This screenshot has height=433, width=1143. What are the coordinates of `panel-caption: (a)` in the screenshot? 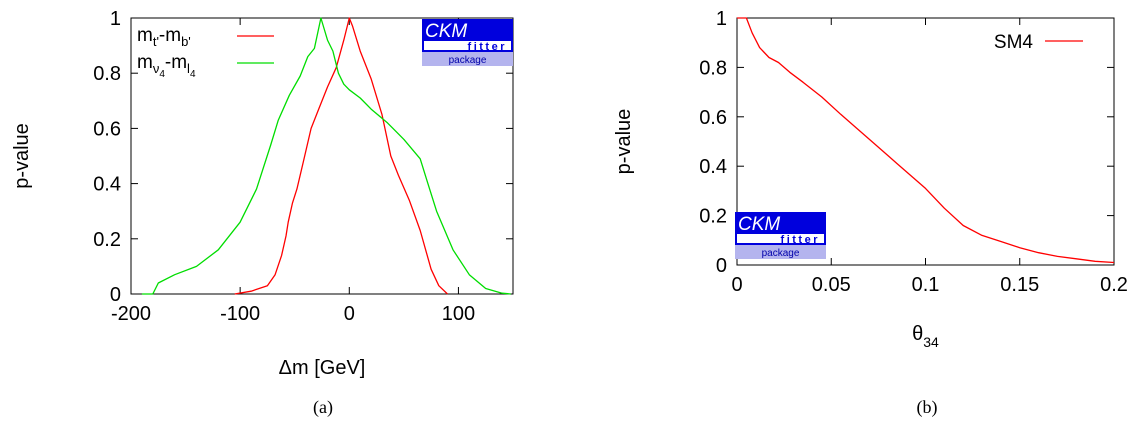 It's located at (323, 407).